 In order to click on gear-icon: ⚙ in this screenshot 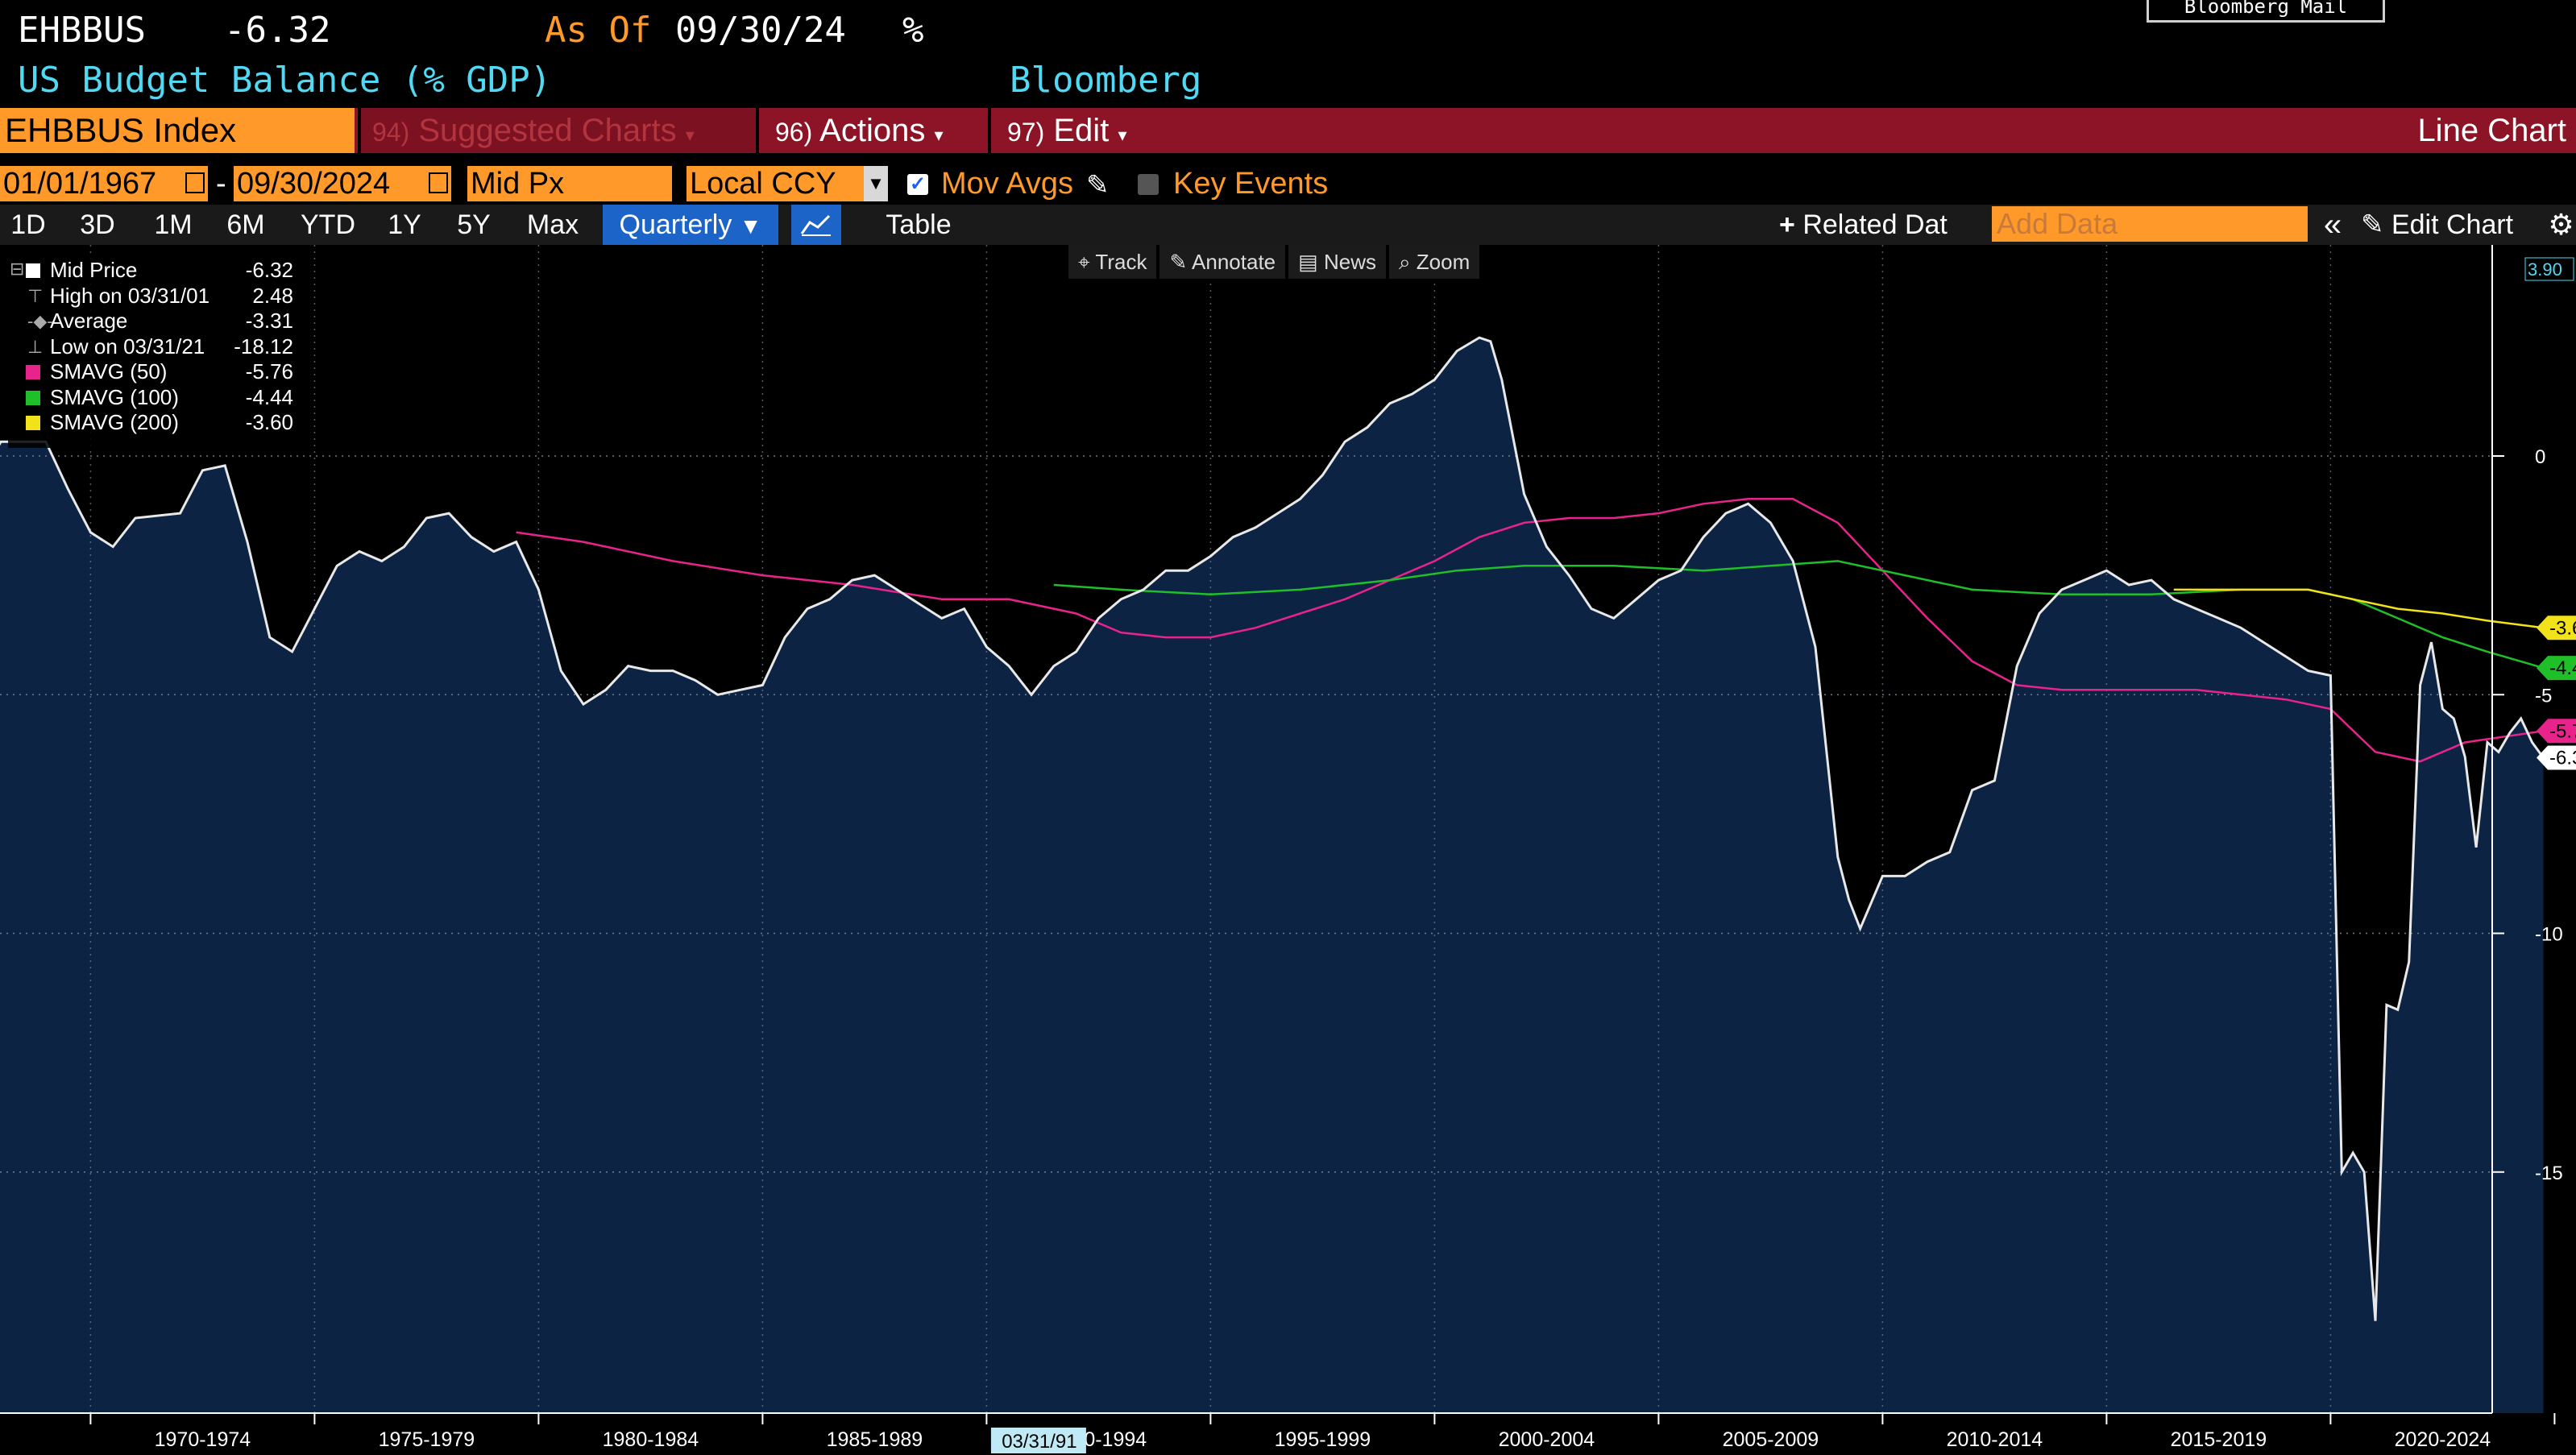, I will do `click(2561, 224)`.